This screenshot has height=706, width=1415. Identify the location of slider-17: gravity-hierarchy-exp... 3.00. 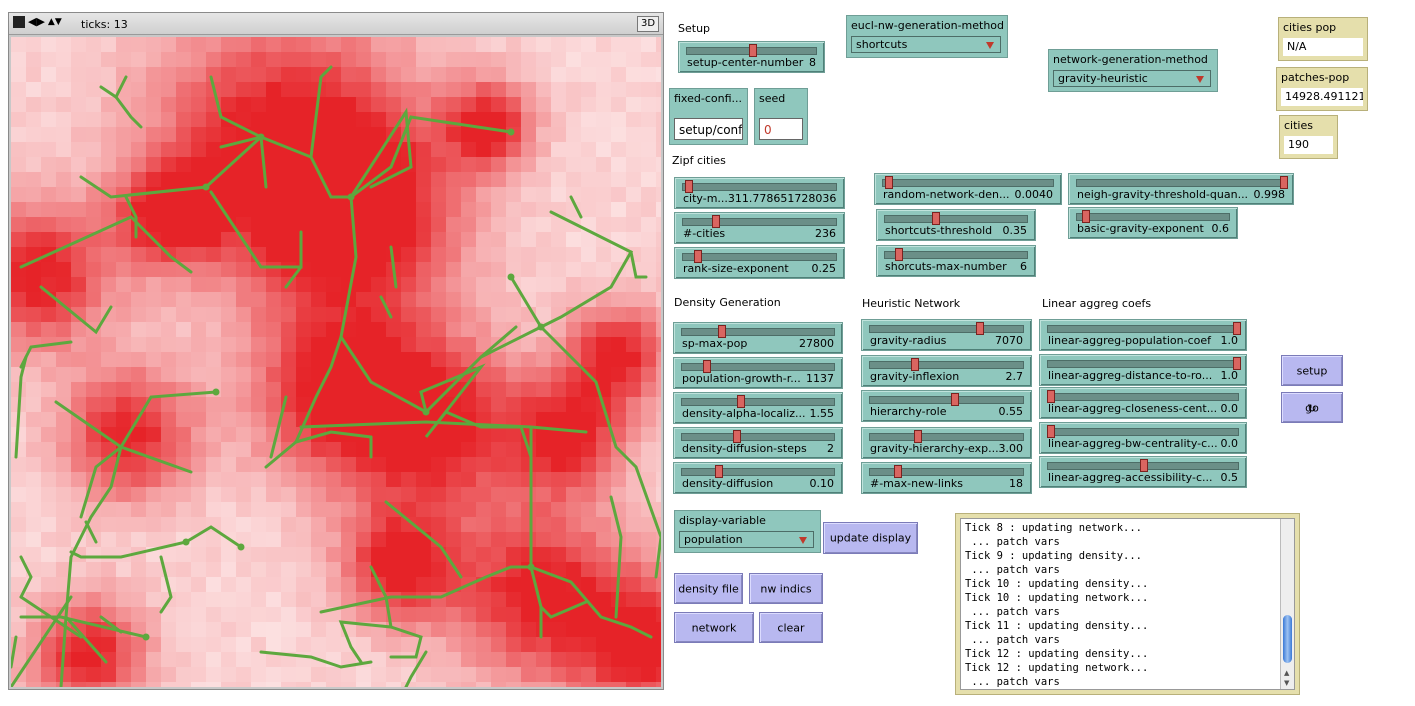
(946, 443).